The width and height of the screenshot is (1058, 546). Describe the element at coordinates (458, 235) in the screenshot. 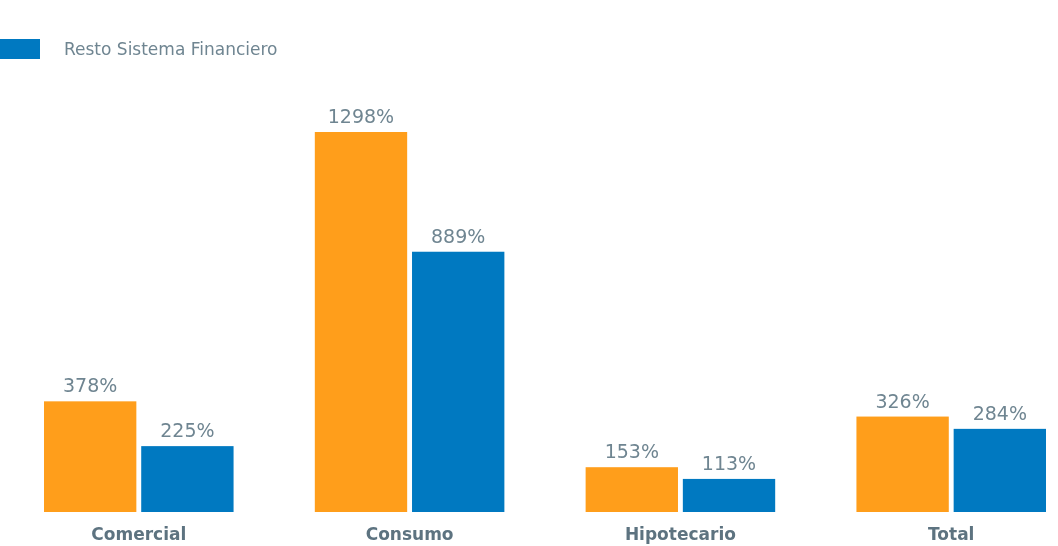

I see `data-label: 889%` at that location.